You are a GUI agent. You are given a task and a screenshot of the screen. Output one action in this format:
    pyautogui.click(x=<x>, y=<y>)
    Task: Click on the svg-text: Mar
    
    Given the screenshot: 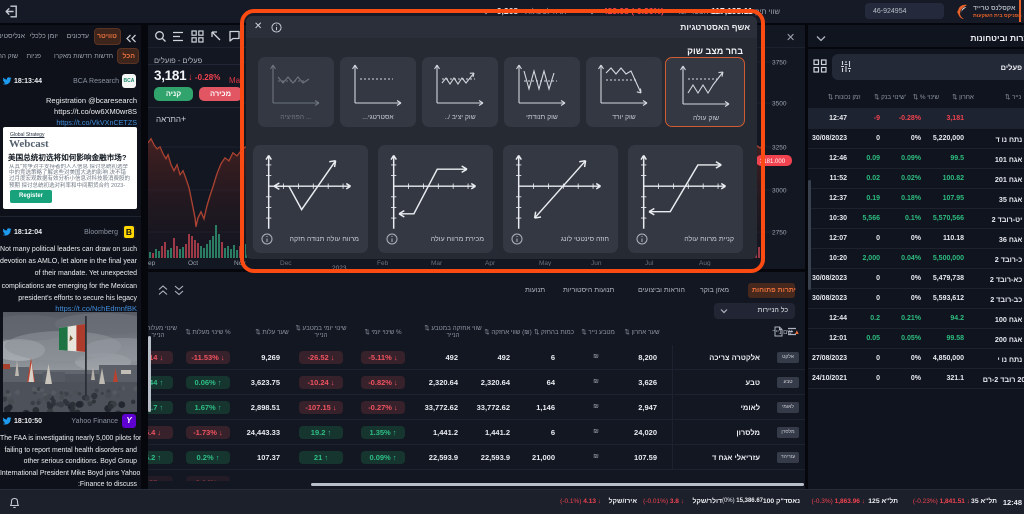 What is the action you would take?
    pyautogui.click(x=437, y=263)
    